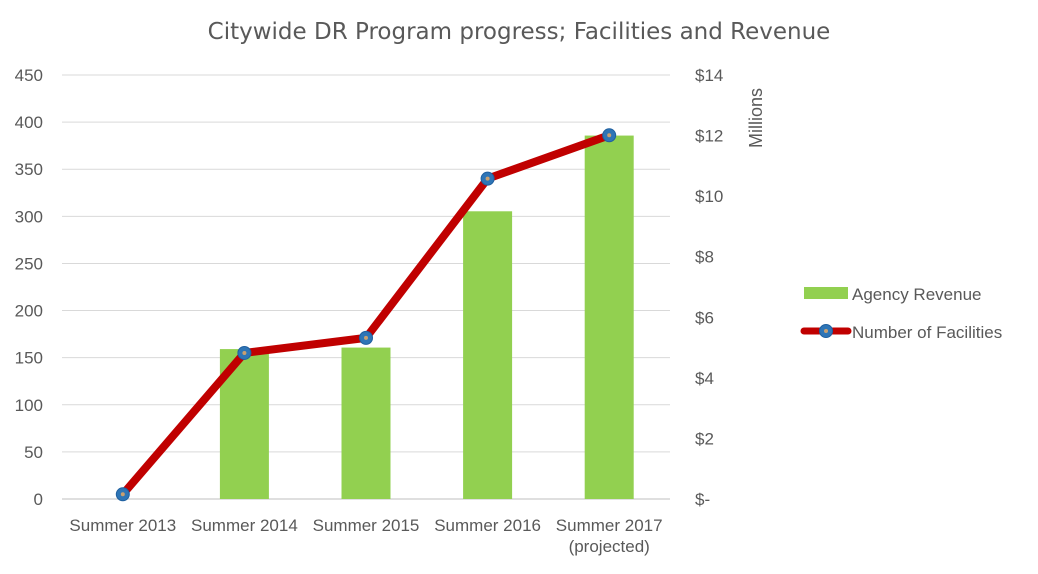 Image resolution: width=1038 pixels, height=574 pixels. I want to click on legend-swatch-bar, so click(826, 293).